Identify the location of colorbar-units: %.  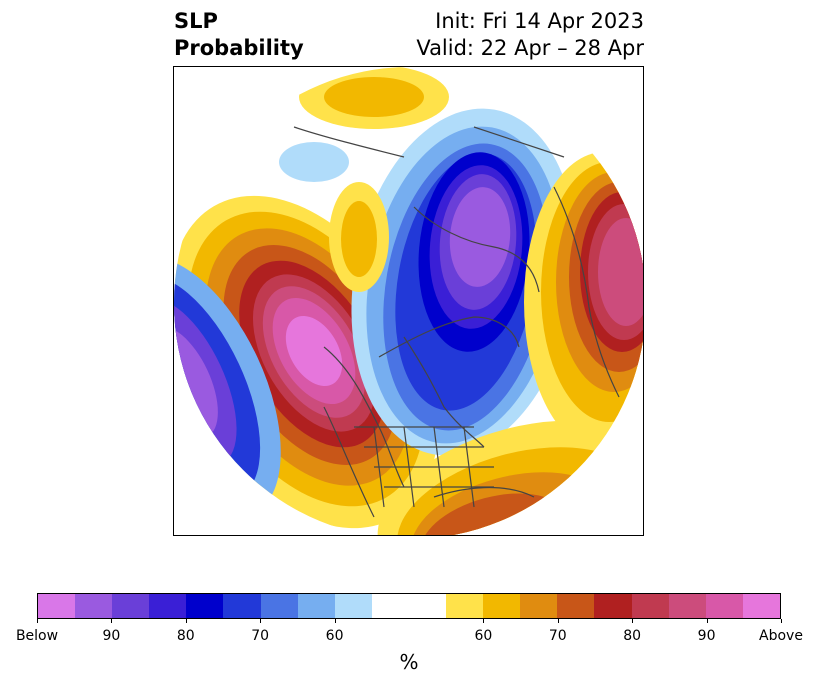
(409, 662).